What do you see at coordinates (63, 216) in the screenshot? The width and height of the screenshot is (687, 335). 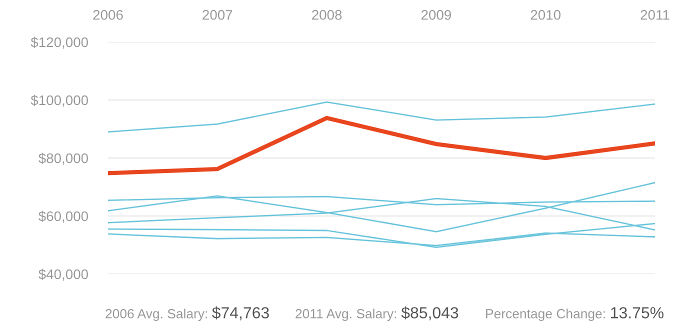 I see `y-tick-label: $60,000` at bounding box center [63, 216].